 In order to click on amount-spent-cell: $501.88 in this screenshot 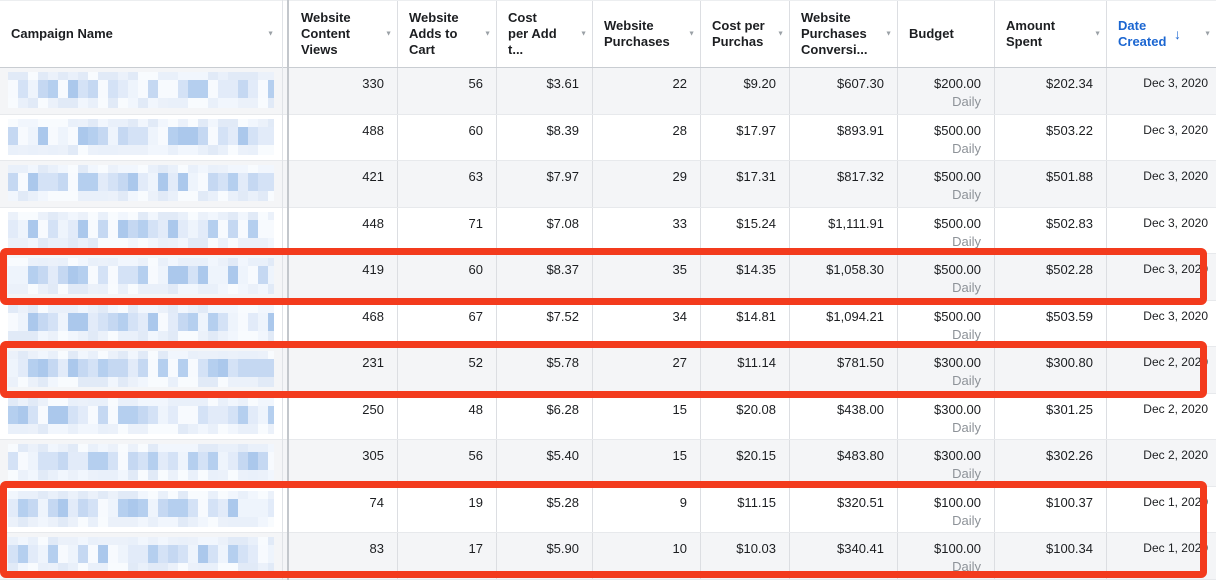, I will do `click(1051, 184)`.